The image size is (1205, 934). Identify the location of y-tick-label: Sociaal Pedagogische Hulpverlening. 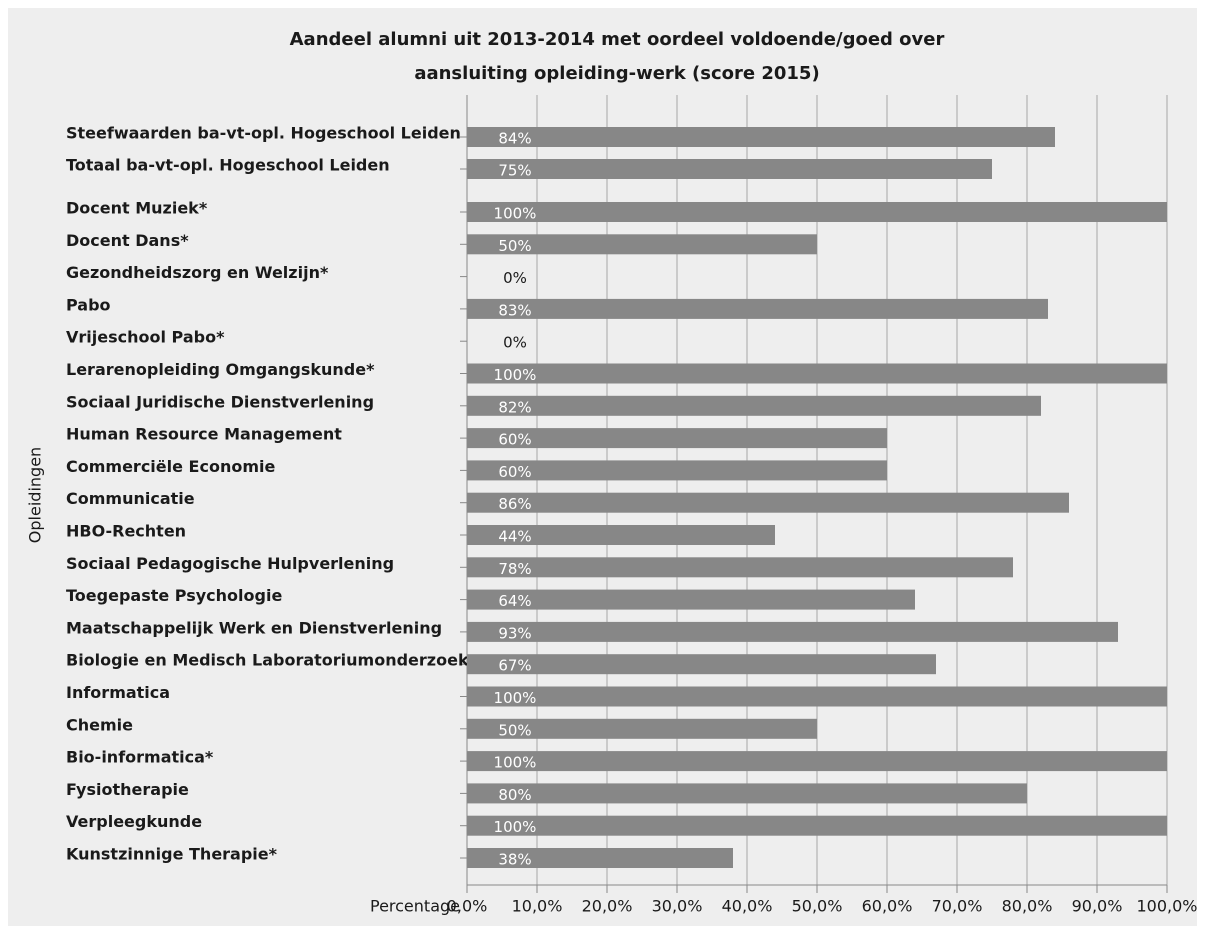
(230, 563).